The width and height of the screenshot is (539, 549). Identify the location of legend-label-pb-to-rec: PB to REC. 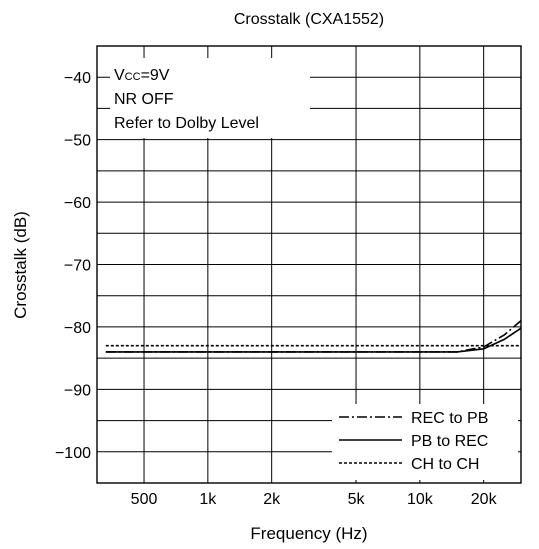
(449, 441).